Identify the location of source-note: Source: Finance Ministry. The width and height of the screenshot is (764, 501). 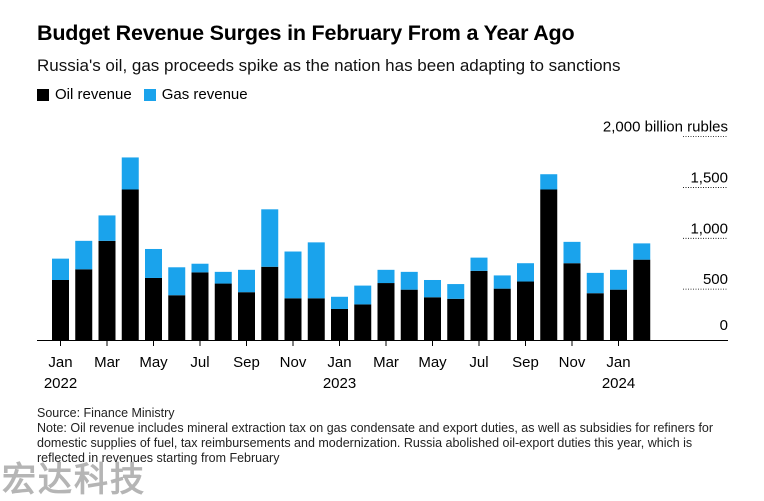
(106, 413).